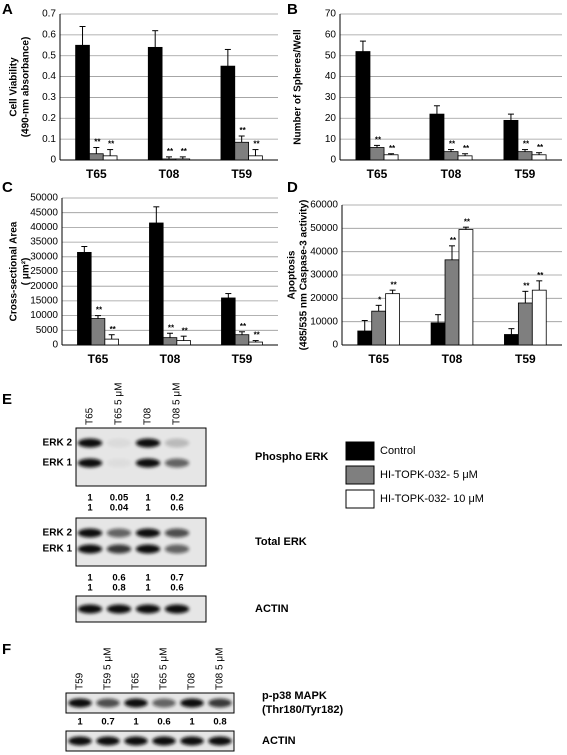  Describe the element at coordinates (49, 97) in the screenshot. I see `y-tick-label: 0.3` at that location.